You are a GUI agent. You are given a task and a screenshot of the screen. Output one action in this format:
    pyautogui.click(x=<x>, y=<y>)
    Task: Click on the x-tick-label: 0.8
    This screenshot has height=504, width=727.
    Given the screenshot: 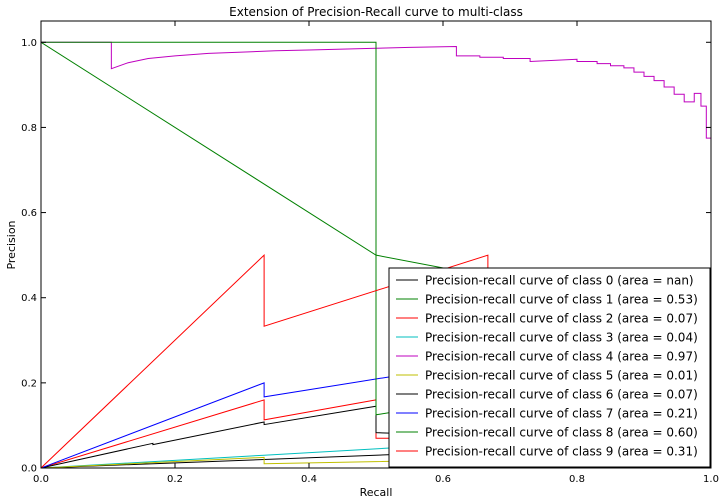 What is the action you would take?
    pyautogui.click(x=577, y=479)
    